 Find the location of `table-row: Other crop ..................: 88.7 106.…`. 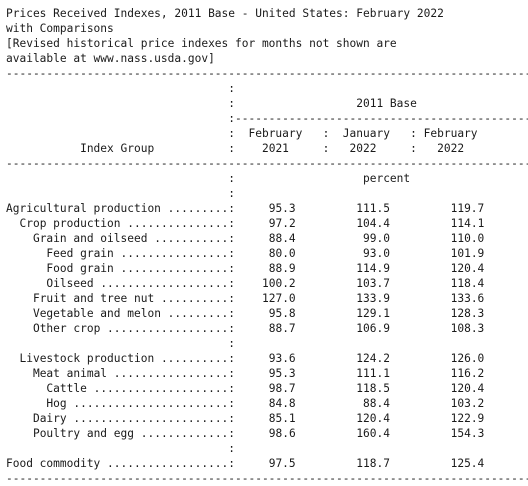

table-row: Other crop ..................: 88.7 106.… is located at coordinates (258, 328).